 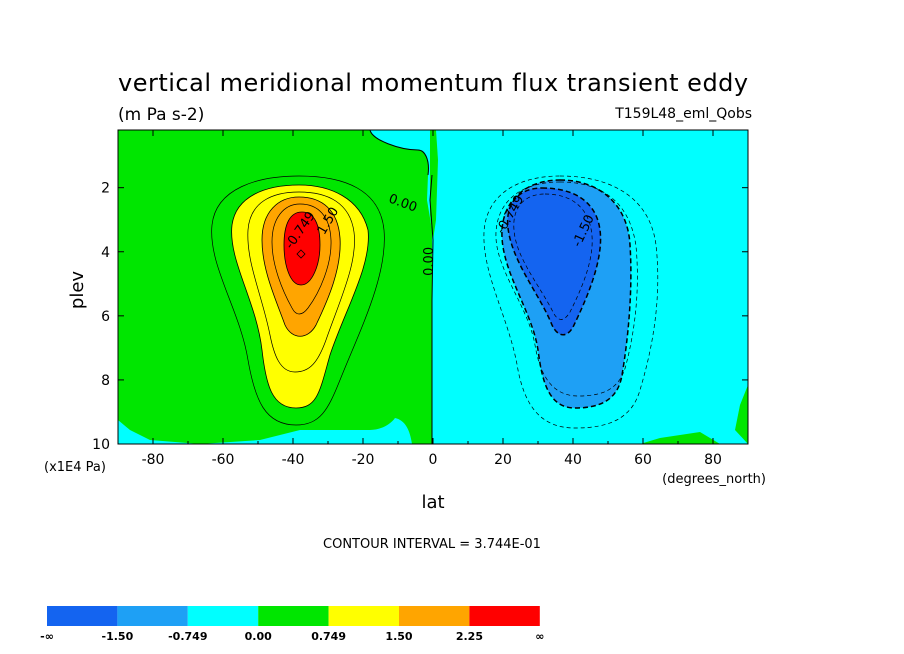 What do you see at coordinates (432, 544) in the screenshot?
I see `contour-interval-label: CONTOUR INTERVAL = 3.744E-01` at bounding box center [432, 544].